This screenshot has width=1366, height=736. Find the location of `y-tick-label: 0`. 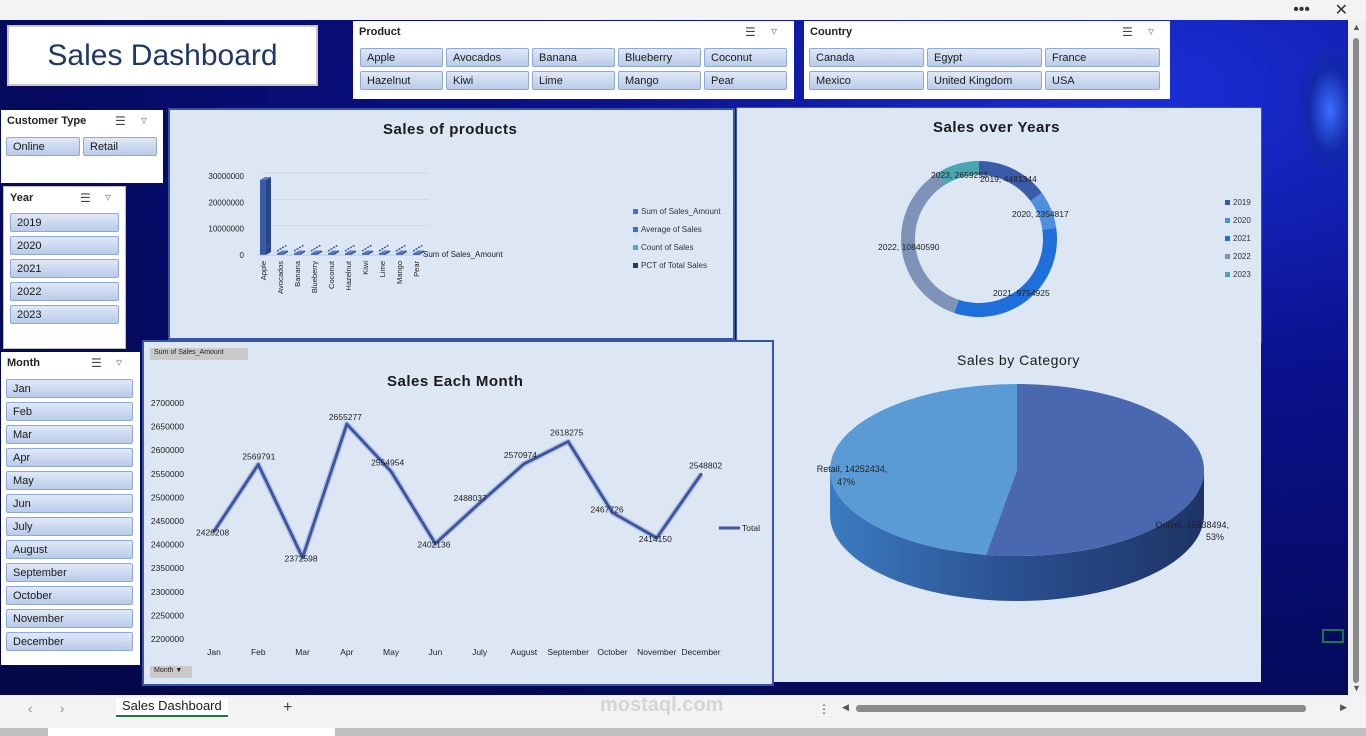

y-tick-label: 0 is located at coordinates (242, 255).